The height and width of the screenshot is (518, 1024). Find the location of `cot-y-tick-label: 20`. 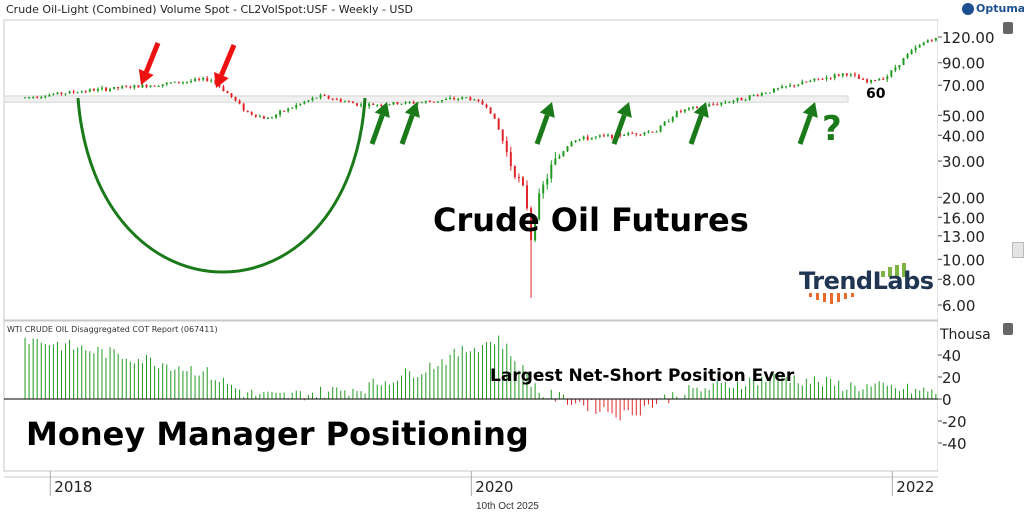

cot-y-tick-label: 20 is located at coordinates (951, 378).